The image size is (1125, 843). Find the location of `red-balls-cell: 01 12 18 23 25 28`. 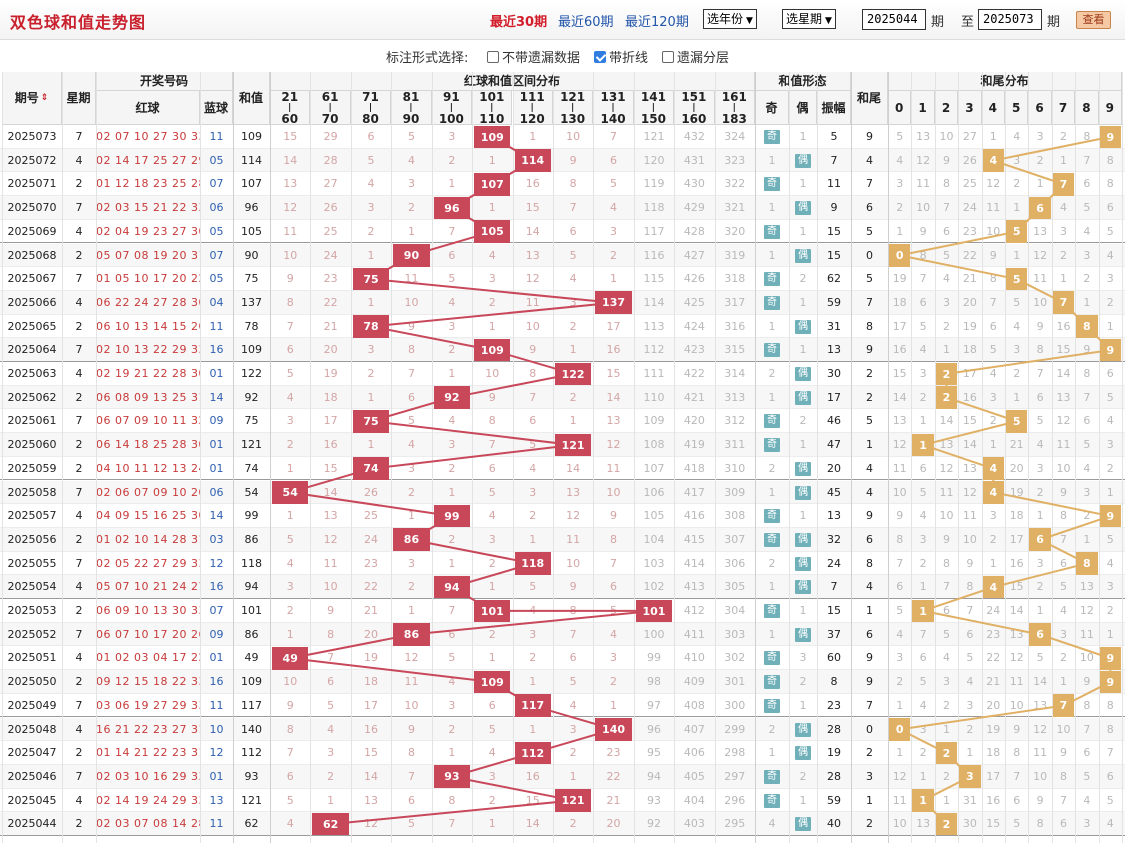

red-balls-cell: 01 12 18 23 25 28 is located at coordinates (148, 184).